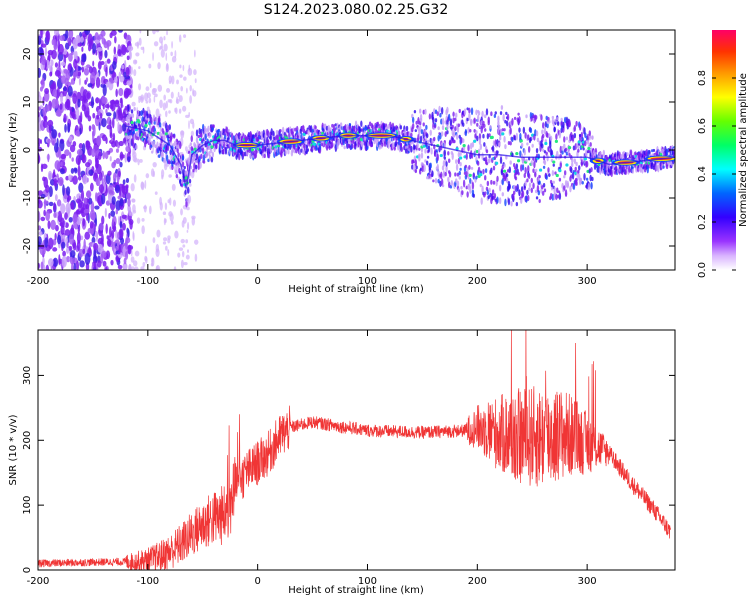 The width and height of the screenshot is (750, 600). Describe the element at coordinates (13, 449) in the screenshot. I see `snr-ylabel: SNR (10 * v/v)` at that location.